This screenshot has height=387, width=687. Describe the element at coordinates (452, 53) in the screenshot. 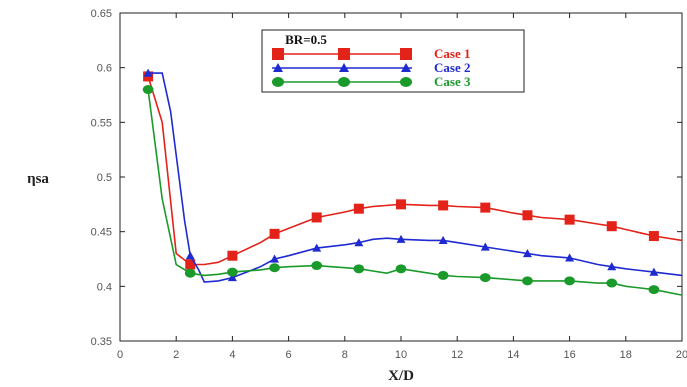

I see `legend-label: Case 1` at that location.